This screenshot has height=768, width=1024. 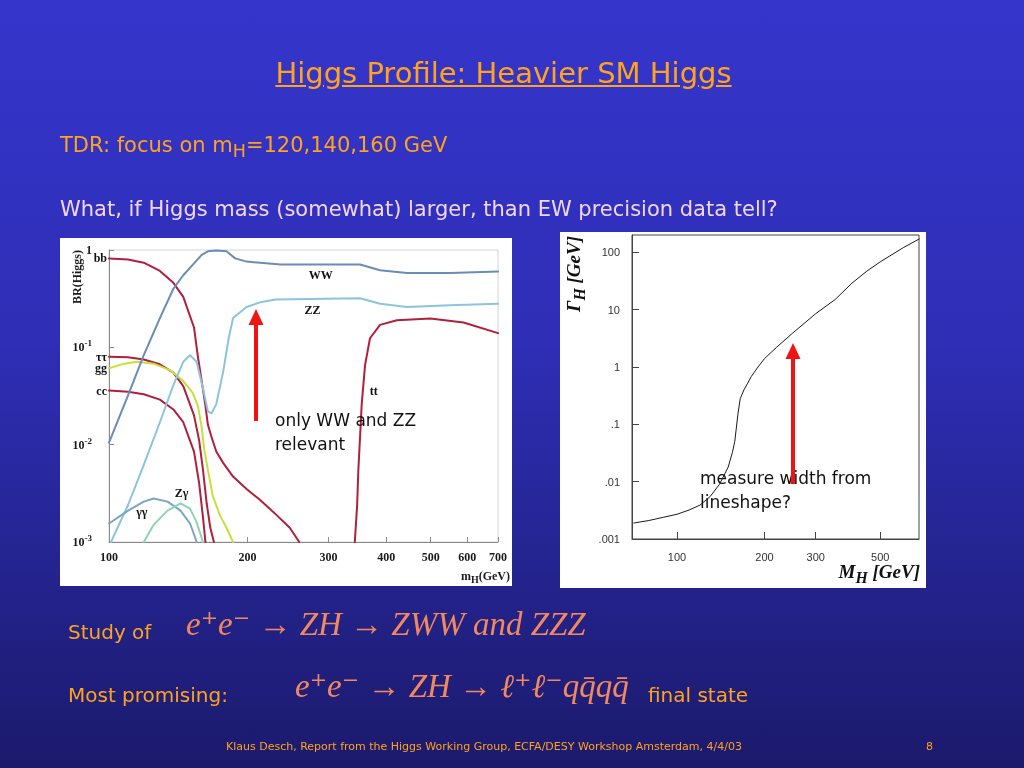 What do you see at coordinates (82, 443) in the screenshot?
I see `y-tick-label: 10$^{-2}$` at bounding box center [82, 443].